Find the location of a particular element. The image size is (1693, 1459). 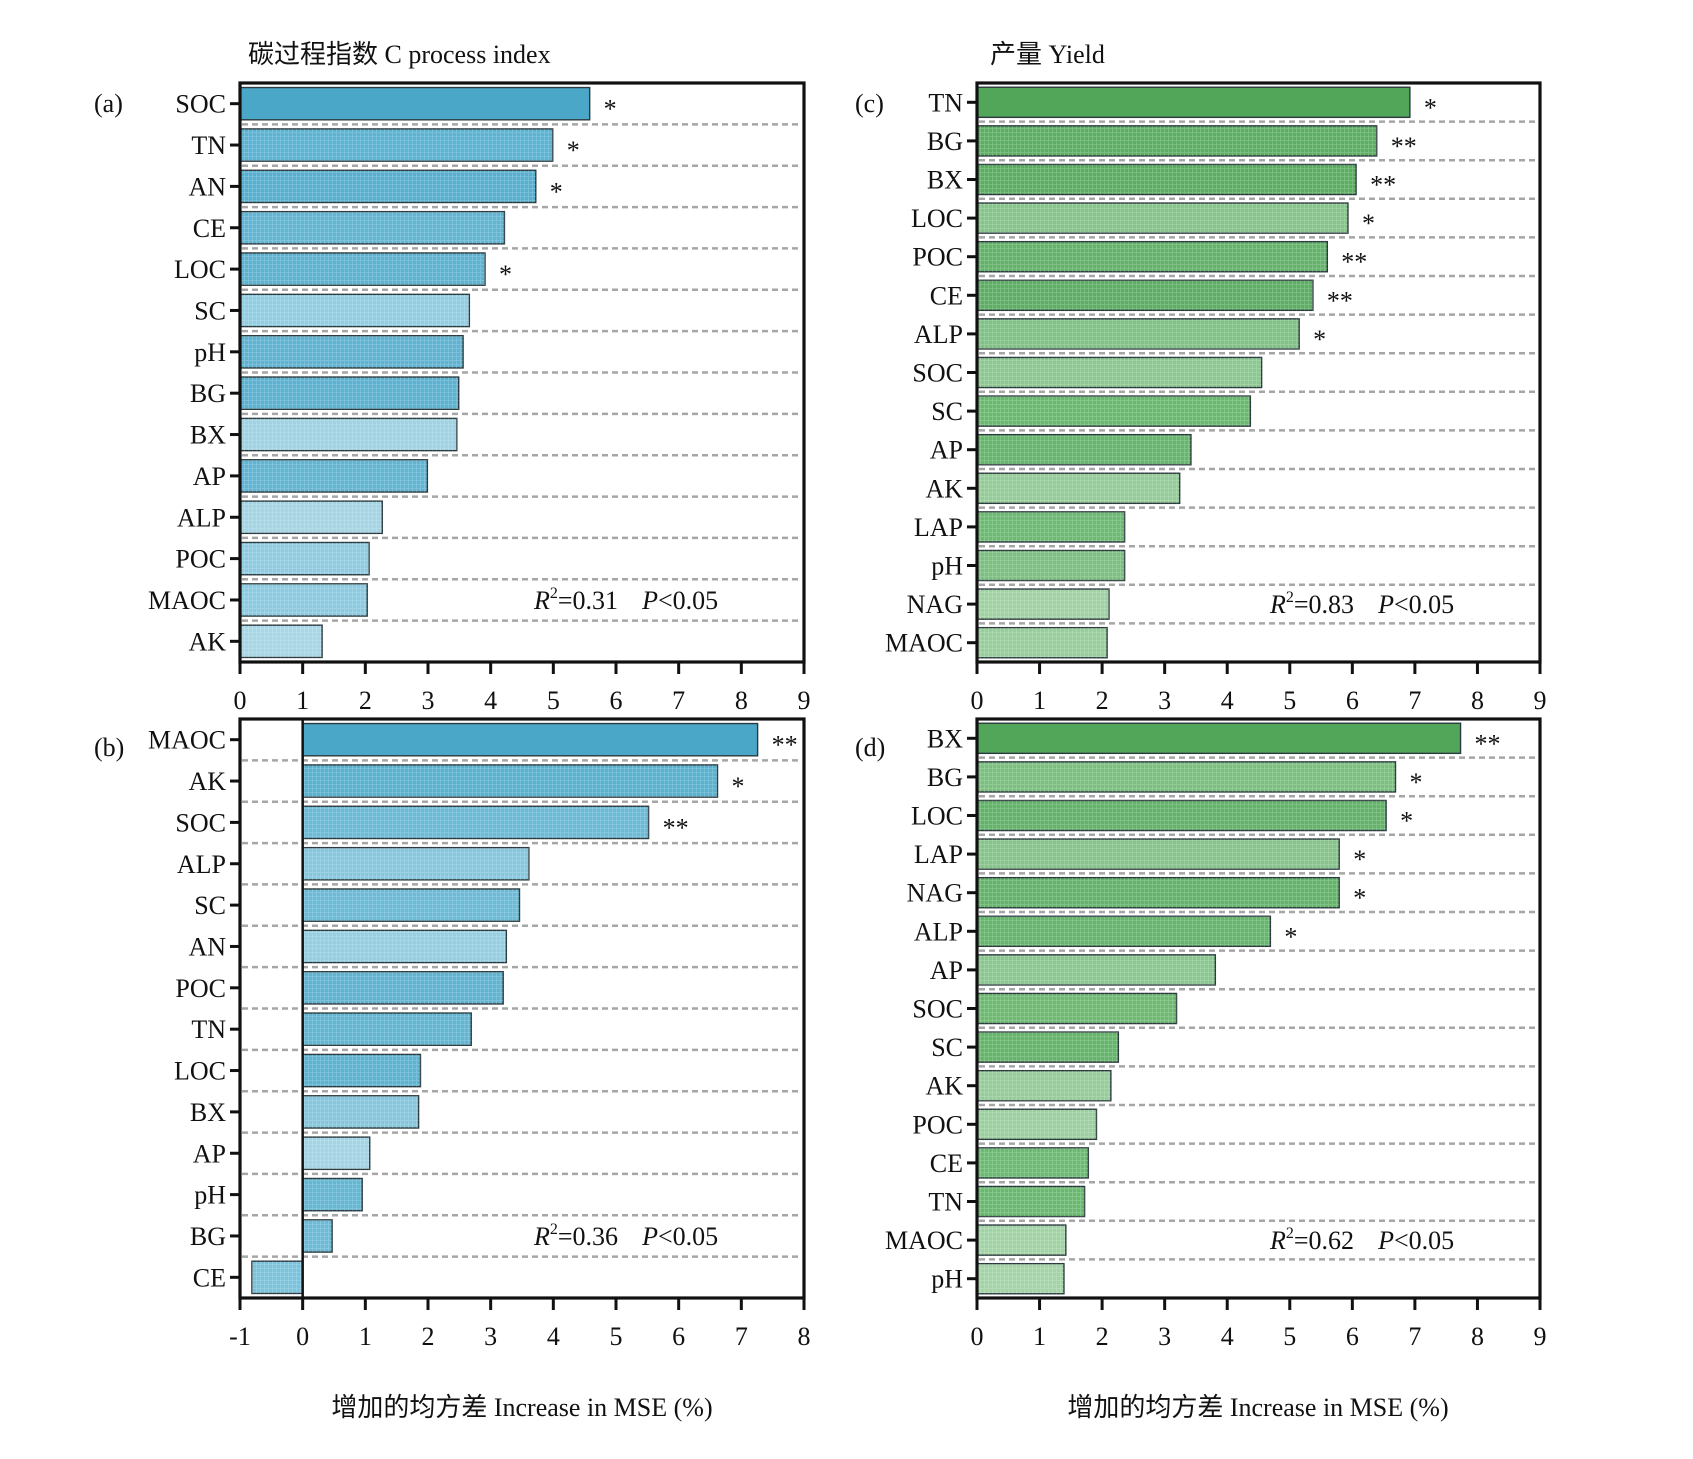

panel-a-title: 碳过程指数 C process index is located at coordinates (399, 54).